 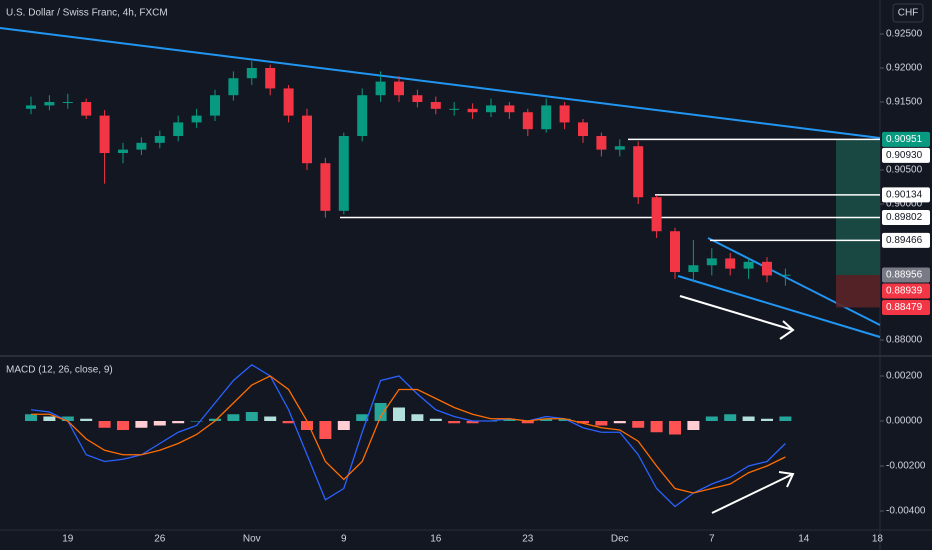 I want to click on y-tick-label: 0.90000, so click(x=904, y=204).